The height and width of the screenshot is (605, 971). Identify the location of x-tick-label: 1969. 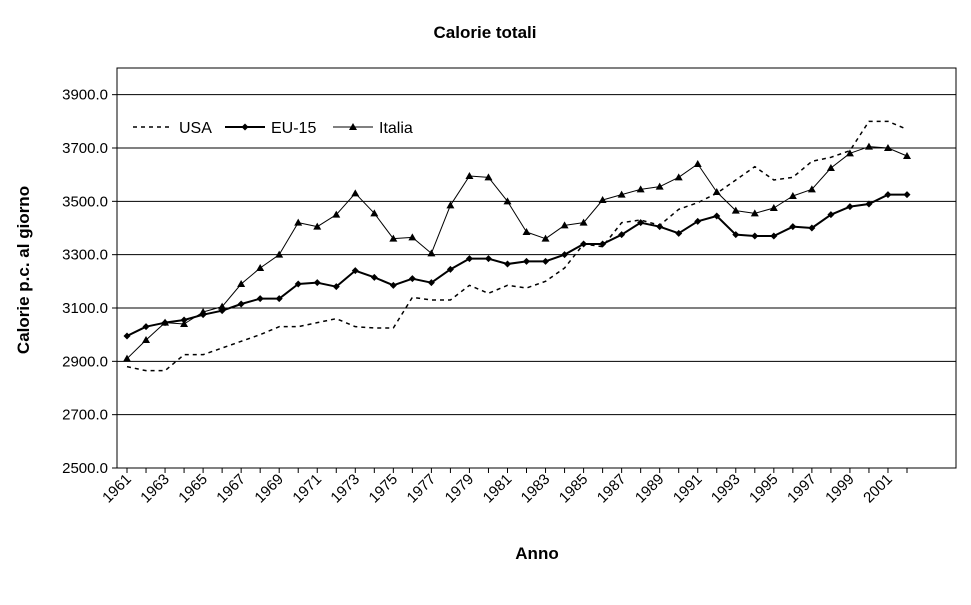
(269, 489).